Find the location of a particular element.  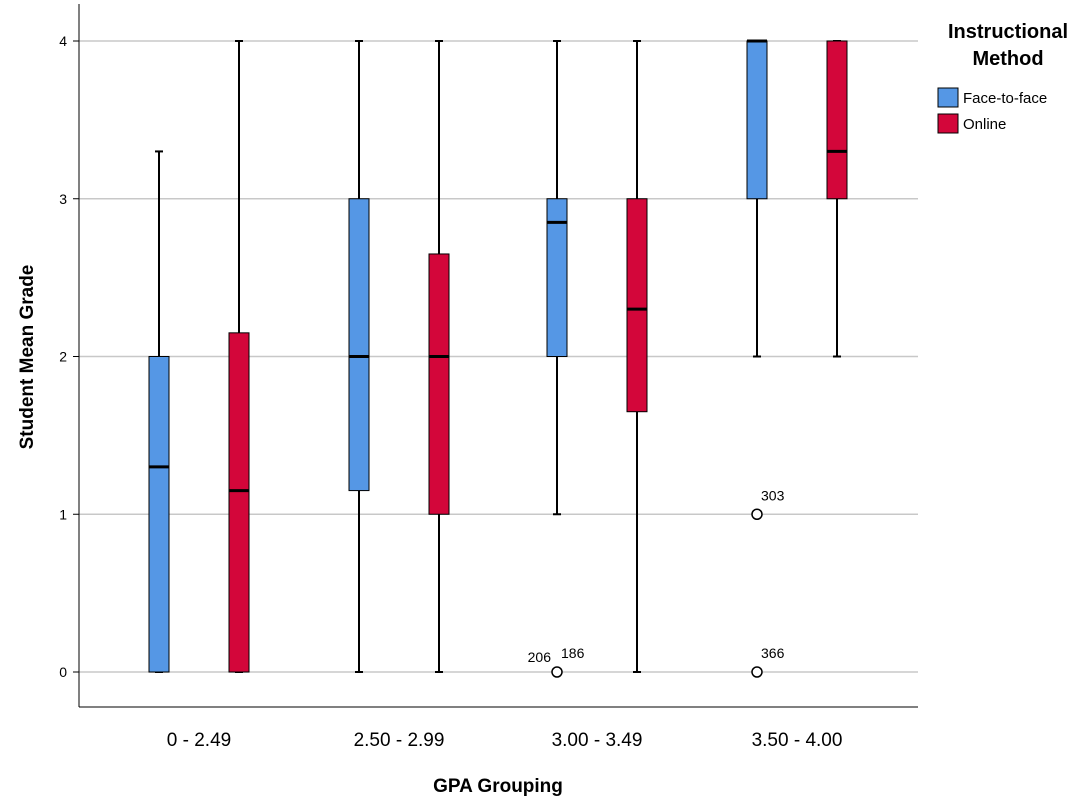

x-category-label: 3.00 - 3.49 is located at coordinates (597, 740).